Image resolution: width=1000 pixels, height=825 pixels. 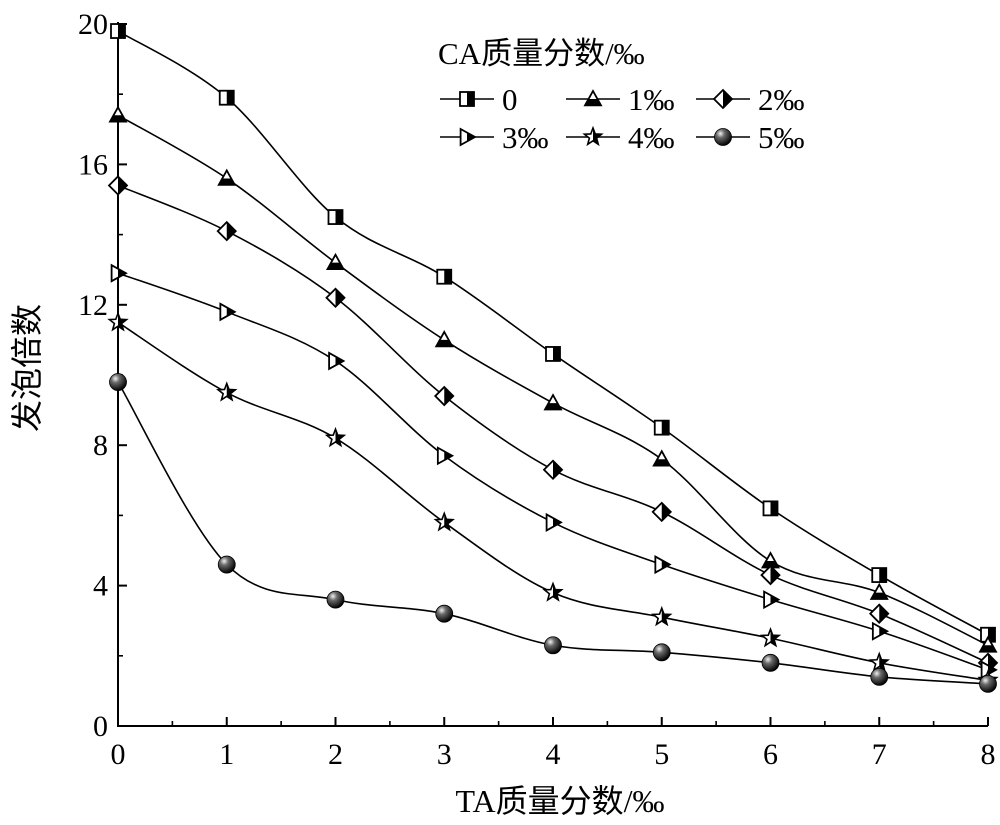 What do you see at coordinates (93, 24) in the screenshot?
I see `y-tick-label: 20` at bounding box center [93, 24].